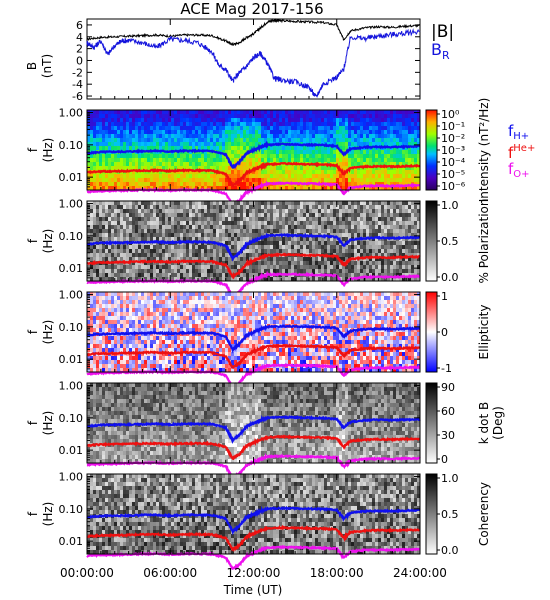 This screenshot has width=550, height=600. Describe the element at coordinates (453, 174) in the screenshot. I see `colorbar-tick-label: 10⁻⁵` at that location.